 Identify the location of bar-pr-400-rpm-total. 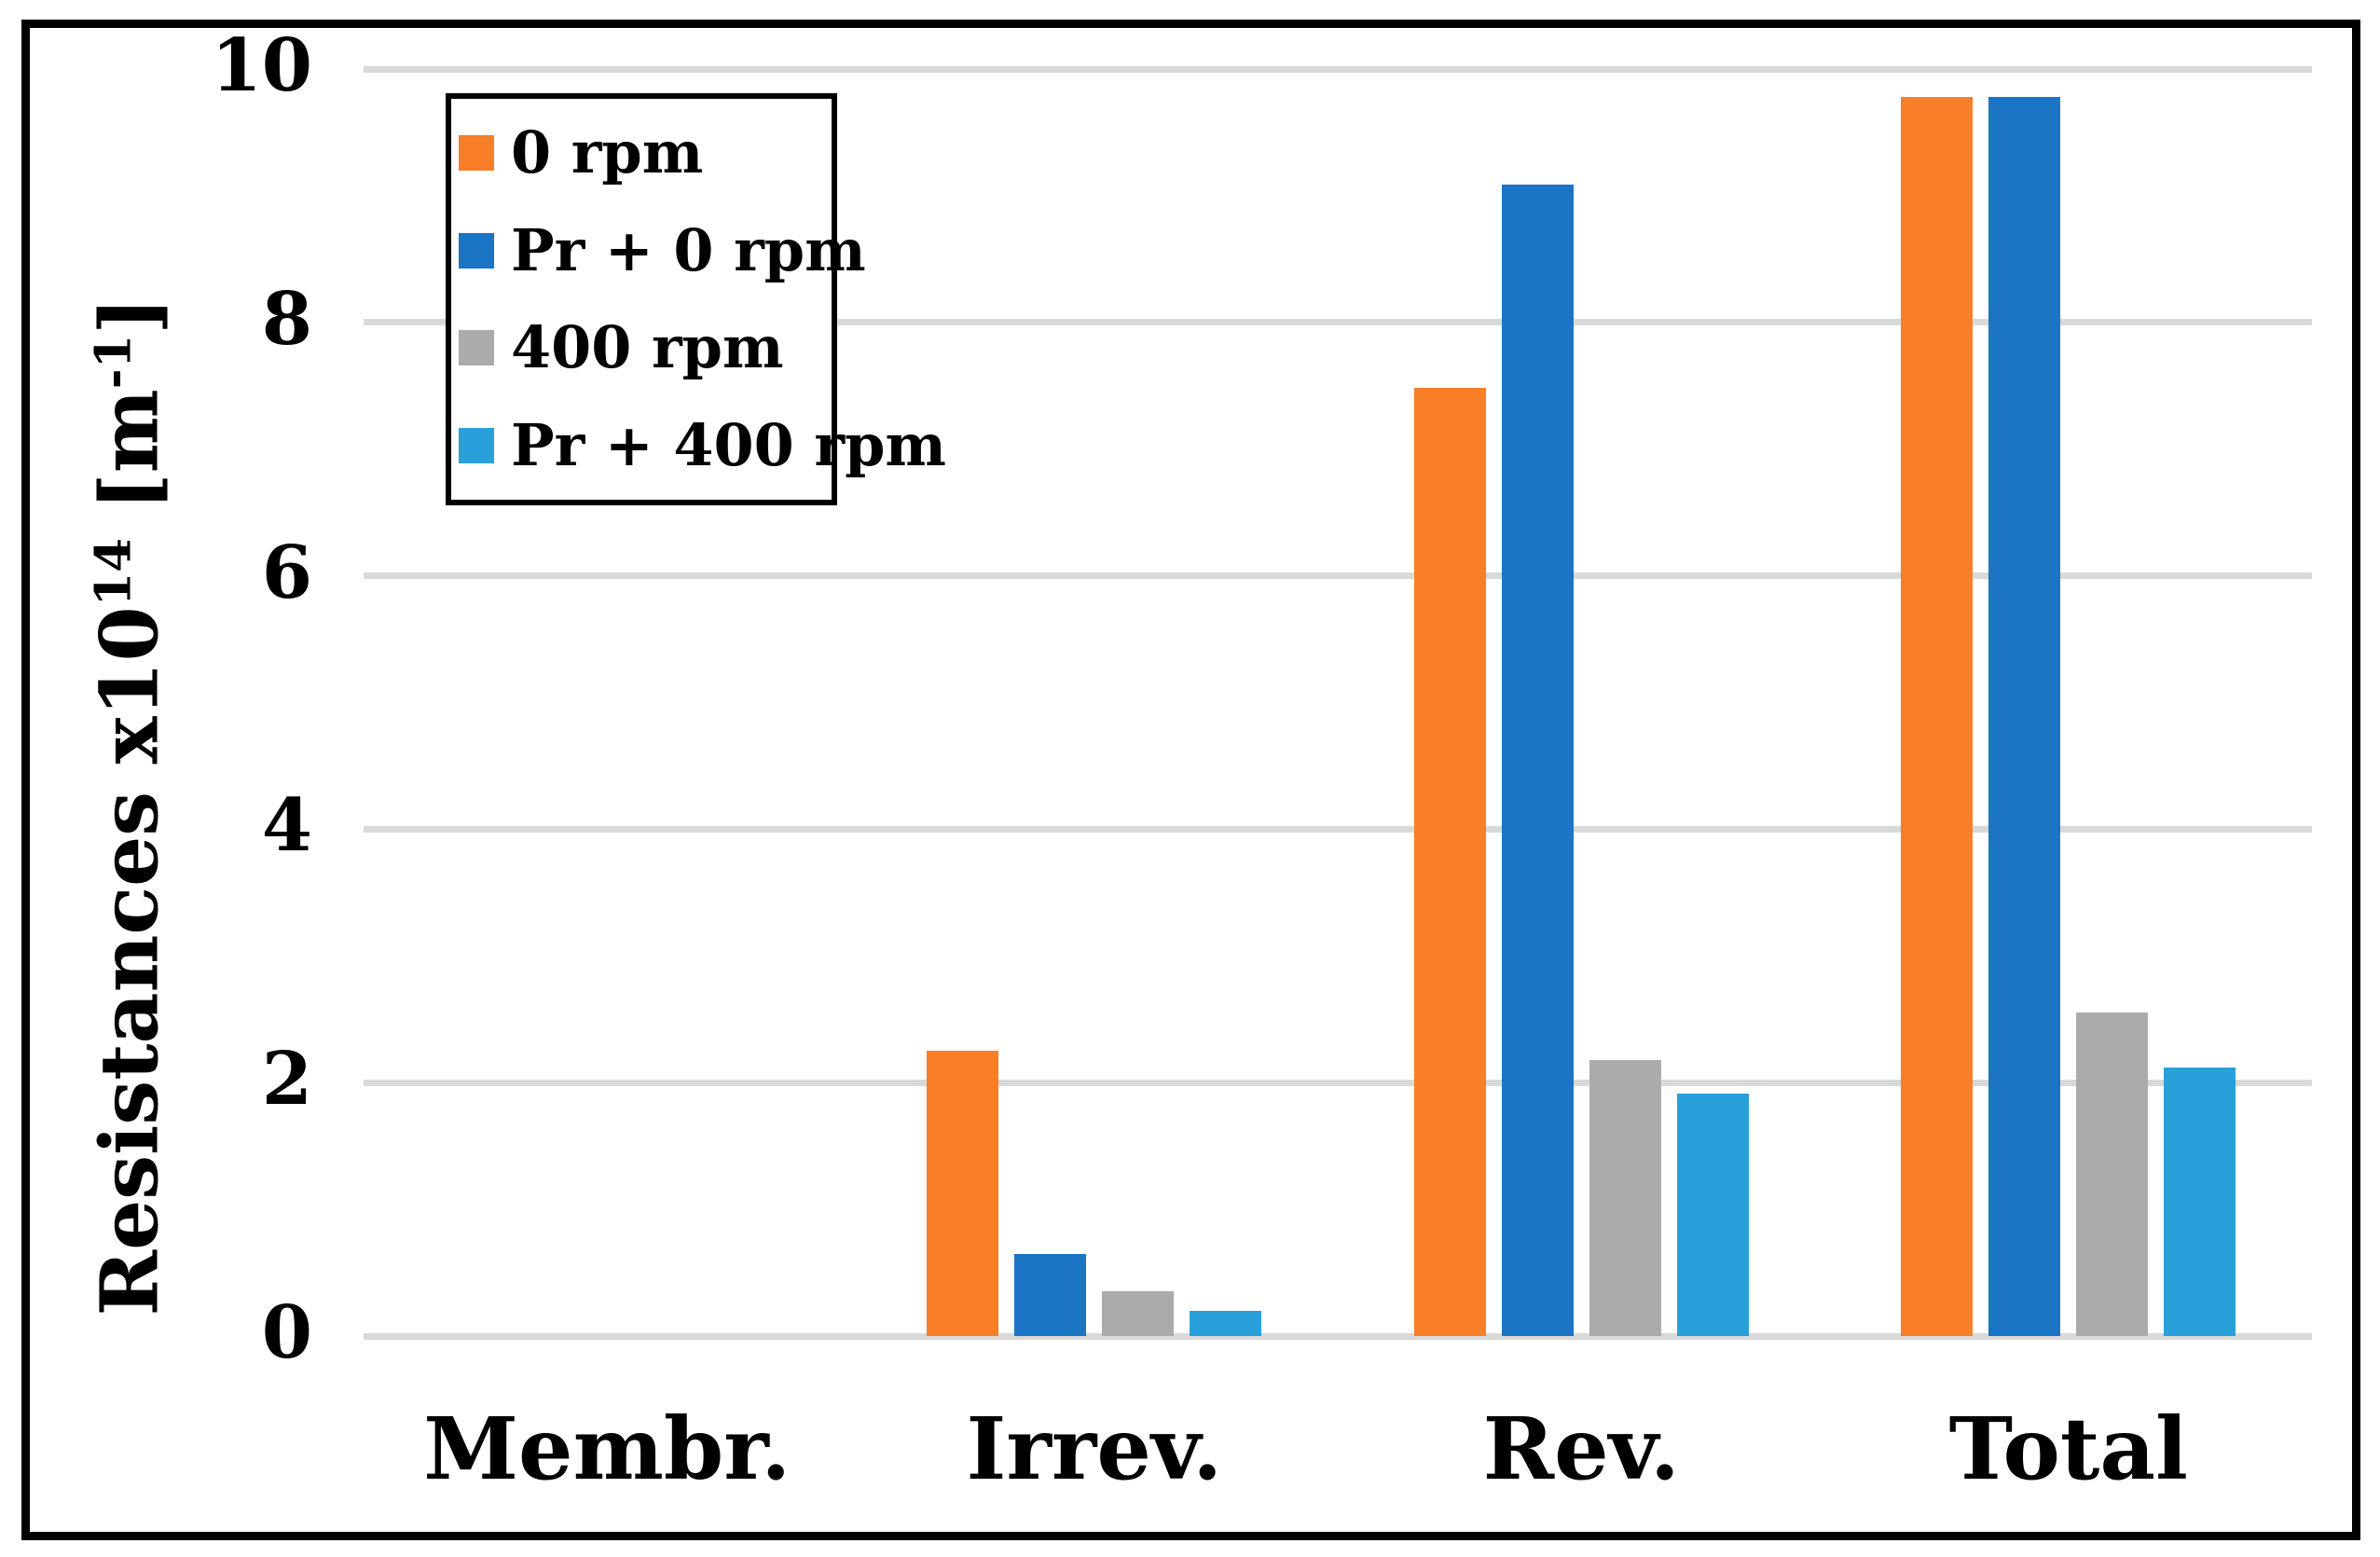
(2200, 1202).